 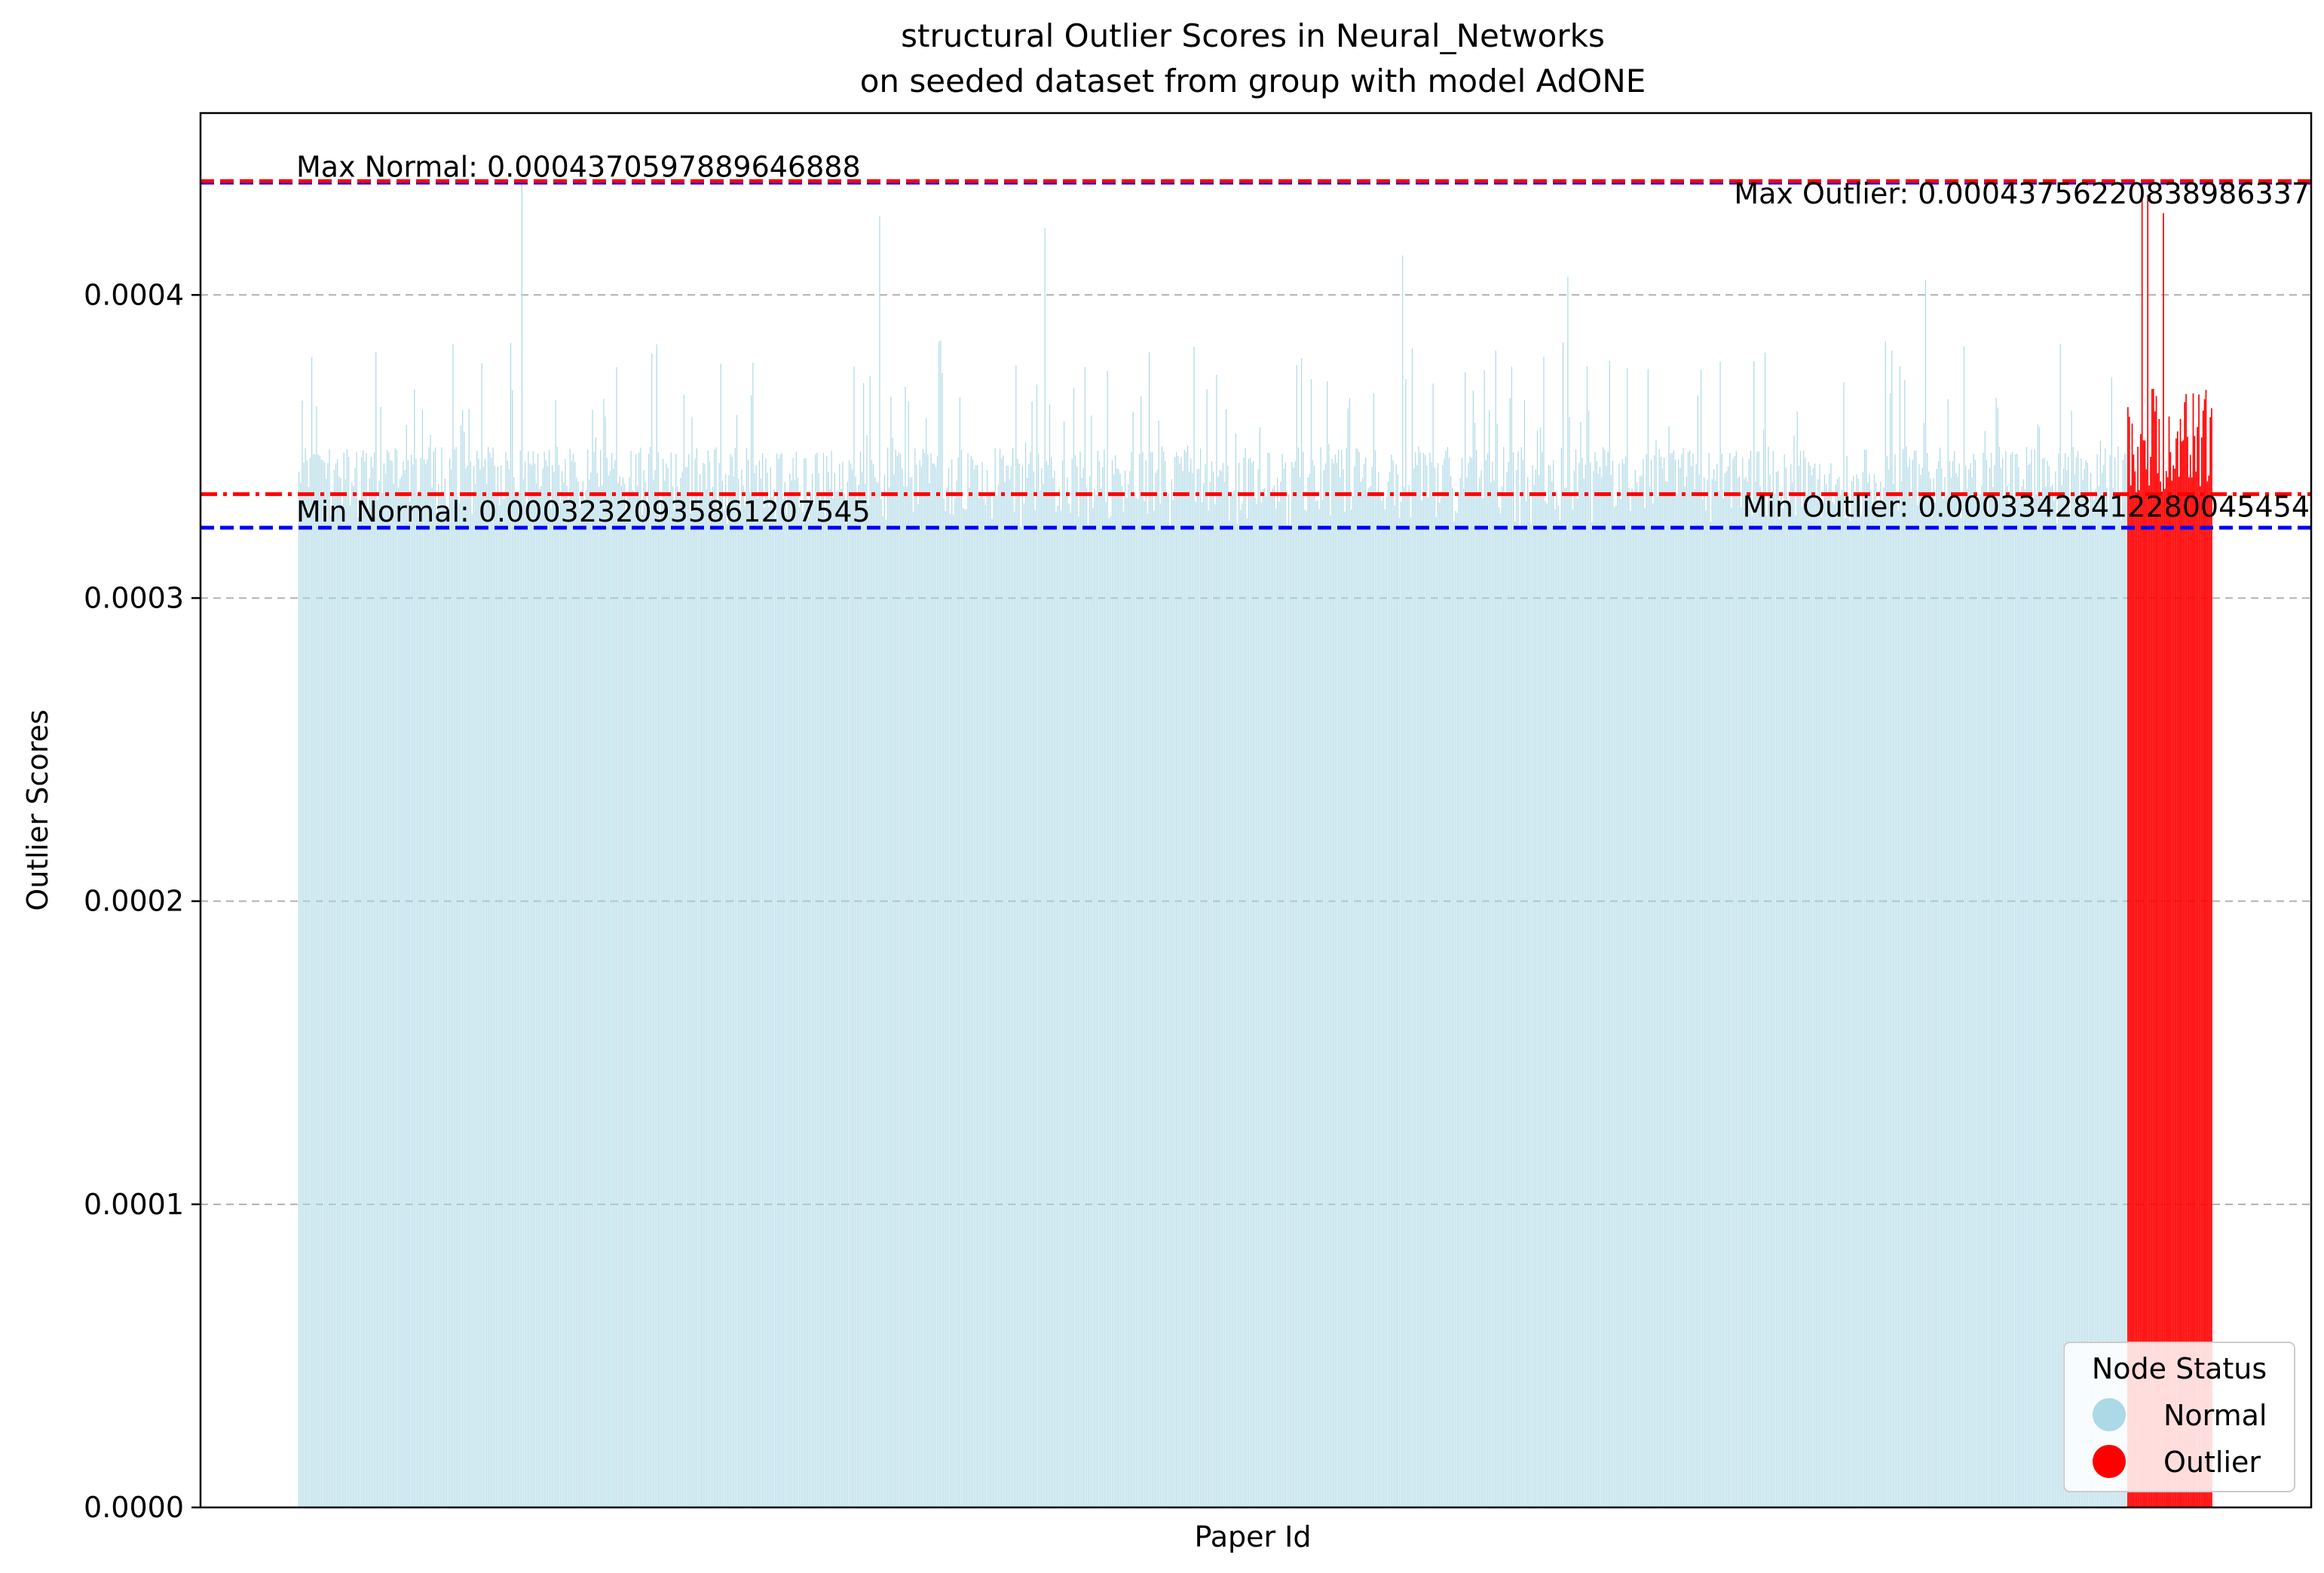 What do you see at coordinates (142, 901) in the screenshot?
I see `y-axis: 0.0000 0.0001 0.0002 0.0003 0.0004` at bounding box center [142, 901].